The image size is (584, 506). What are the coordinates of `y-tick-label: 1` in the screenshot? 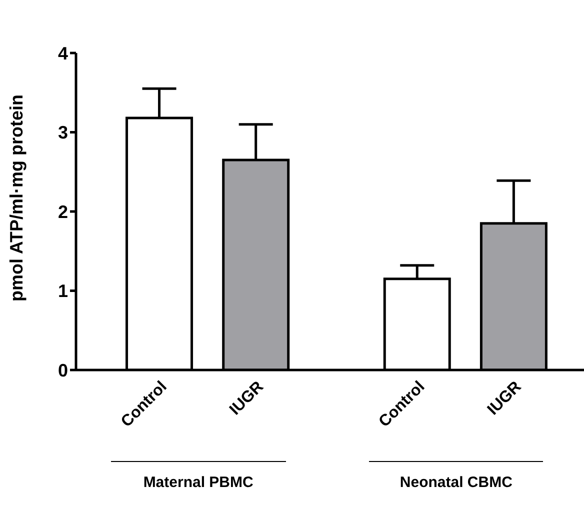 It's located at (63, 291).